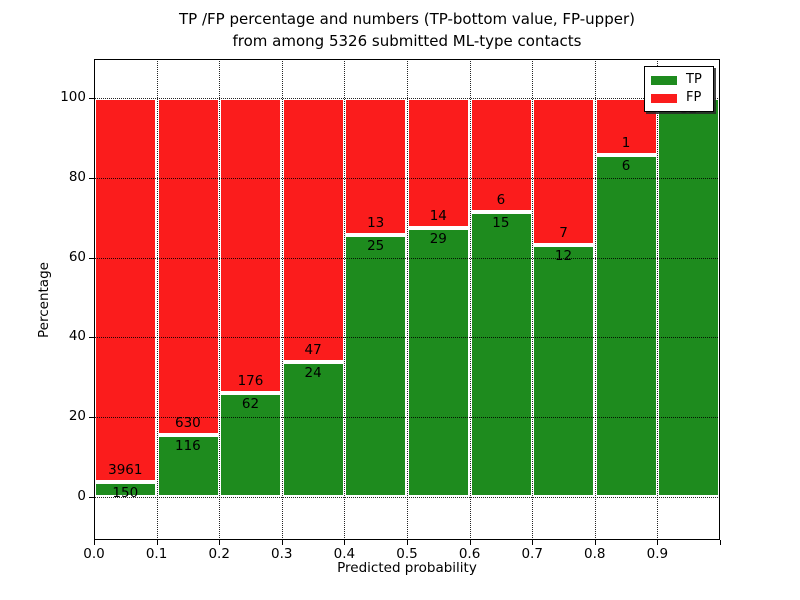 The width and height of the screenshot is (800, 600). Describe the element at coordinates (219, 554) in the screenshot. I see `x-tick-label-2: 0.2` at that location.